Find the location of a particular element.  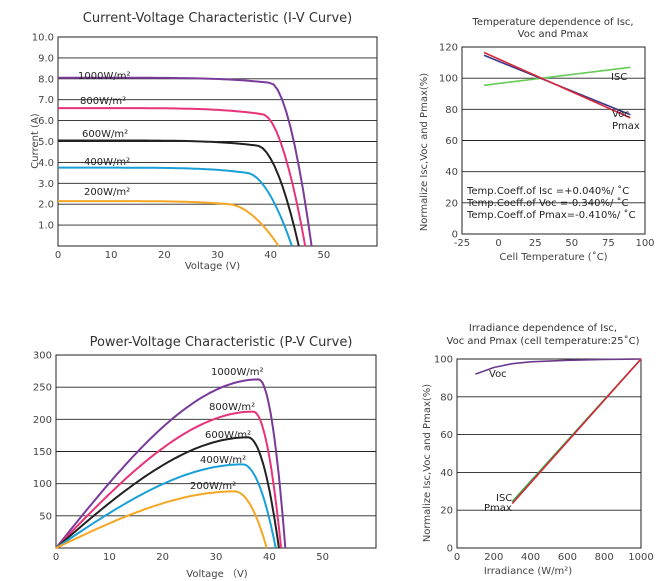

iv-series-label: 600W/m² is located at coordinates (105, 134).